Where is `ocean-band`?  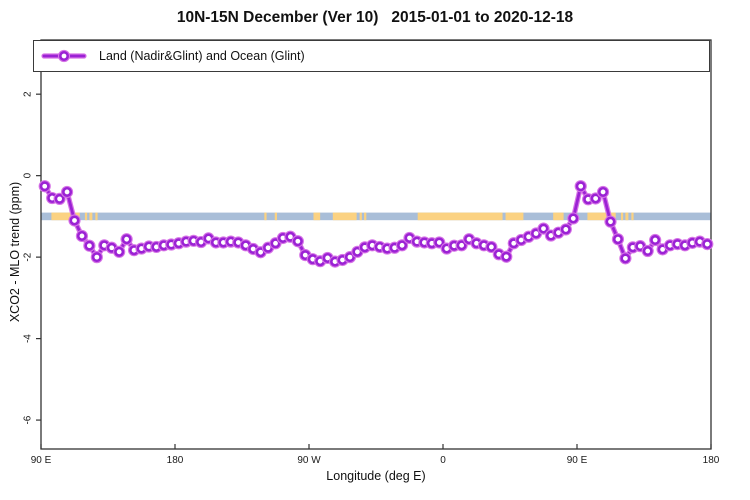 ocean-band is located at coordinates (376, 216).